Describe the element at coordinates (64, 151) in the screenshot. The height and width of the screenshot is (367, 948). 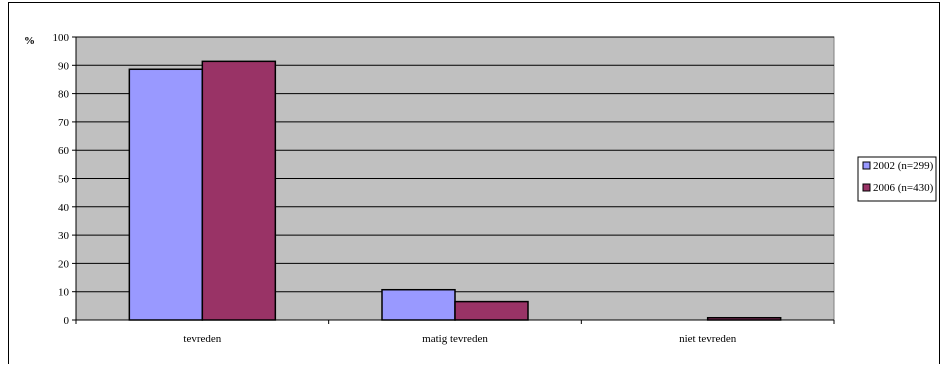
I see `y-tick-label: 60` at that location.